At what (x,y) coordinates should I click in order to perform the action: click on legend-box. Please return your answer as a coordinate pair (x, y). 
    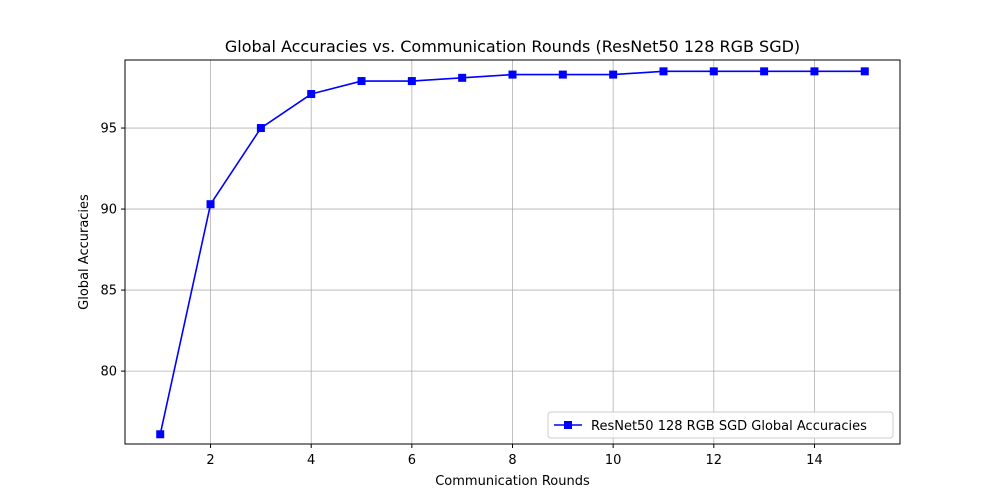
    Looking at the image, I should click on (720, 425).